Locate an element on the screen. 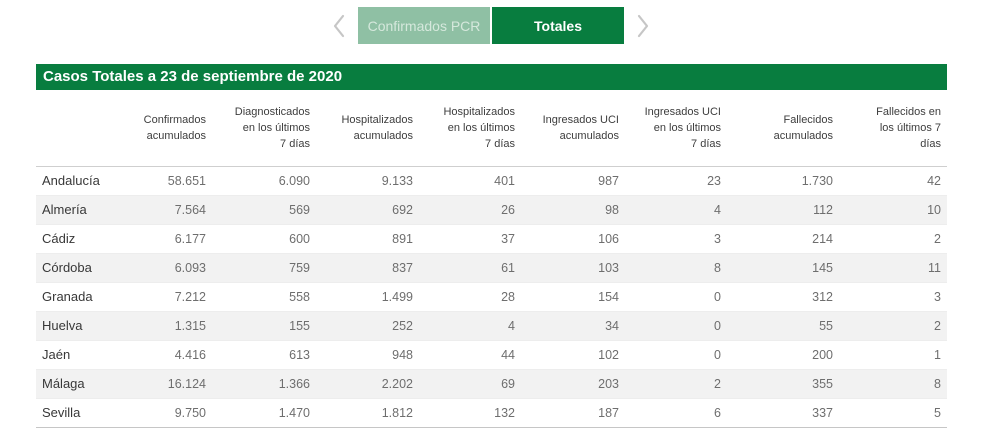 The height and width of the screenshot is (447, 982). cell-value: 58.651 is located at coordinates (174, 181).